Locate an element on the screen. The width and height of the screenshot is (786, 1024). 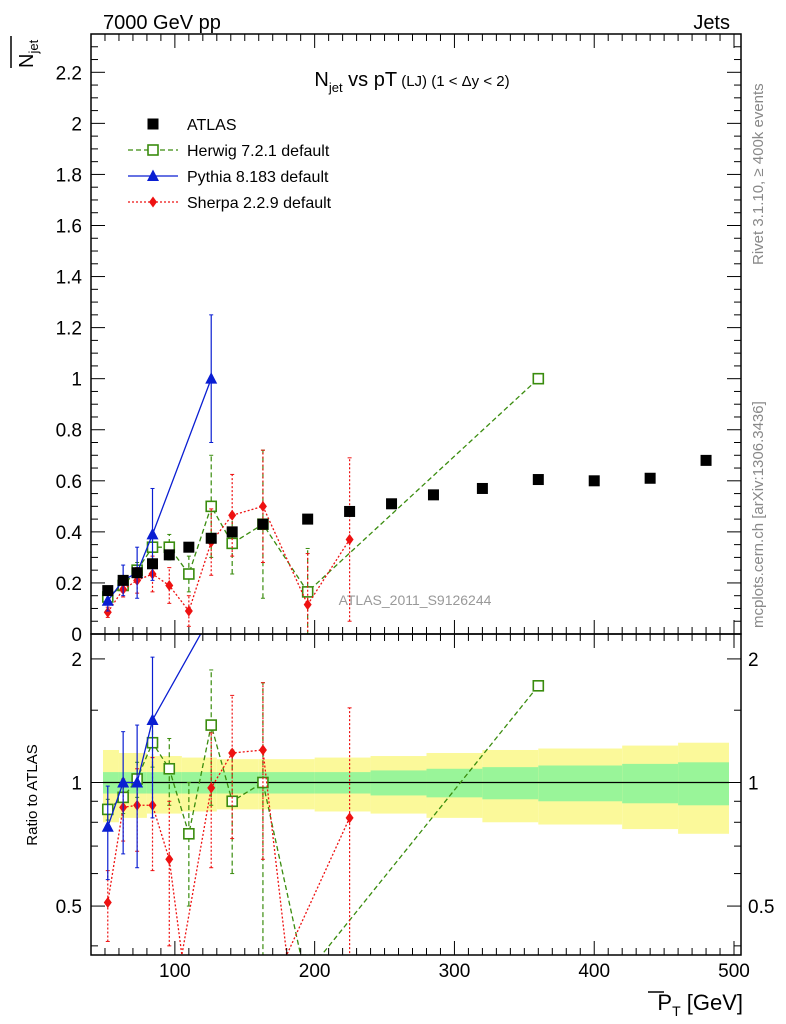
x-tick-label: 400 is located at coordinates (594, 971).